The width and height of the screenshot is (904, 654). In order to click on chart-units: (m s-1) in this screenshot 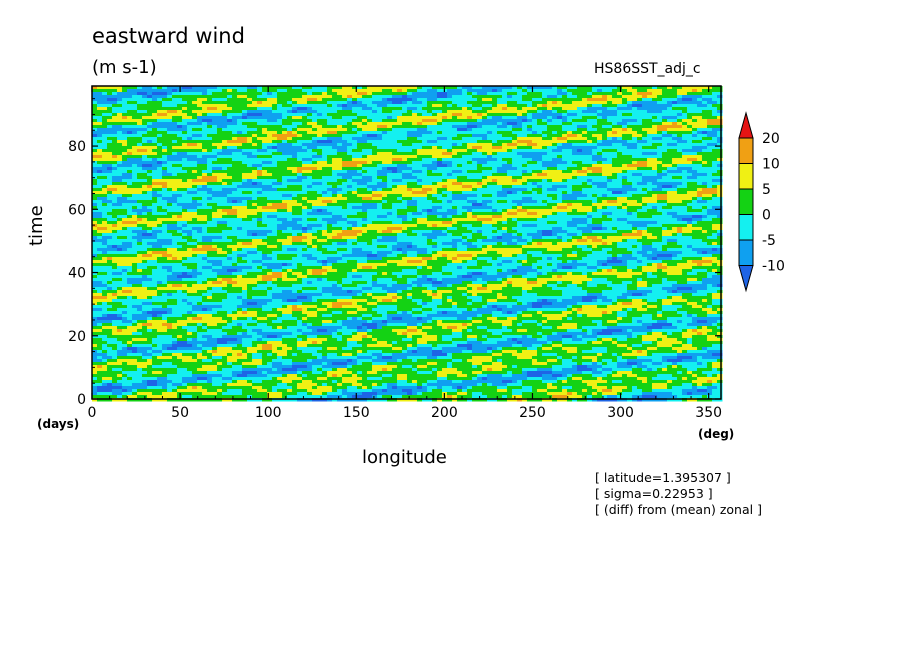, I will do `click(124, 67)`.